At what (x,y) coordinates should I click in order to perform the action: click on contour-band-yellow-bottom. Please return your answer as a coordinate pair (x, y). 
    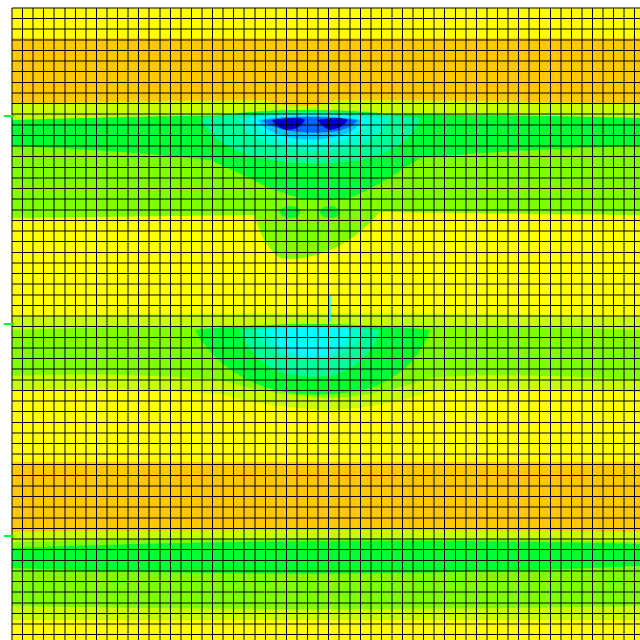
    Looking at the image, I should click on (326, 630).